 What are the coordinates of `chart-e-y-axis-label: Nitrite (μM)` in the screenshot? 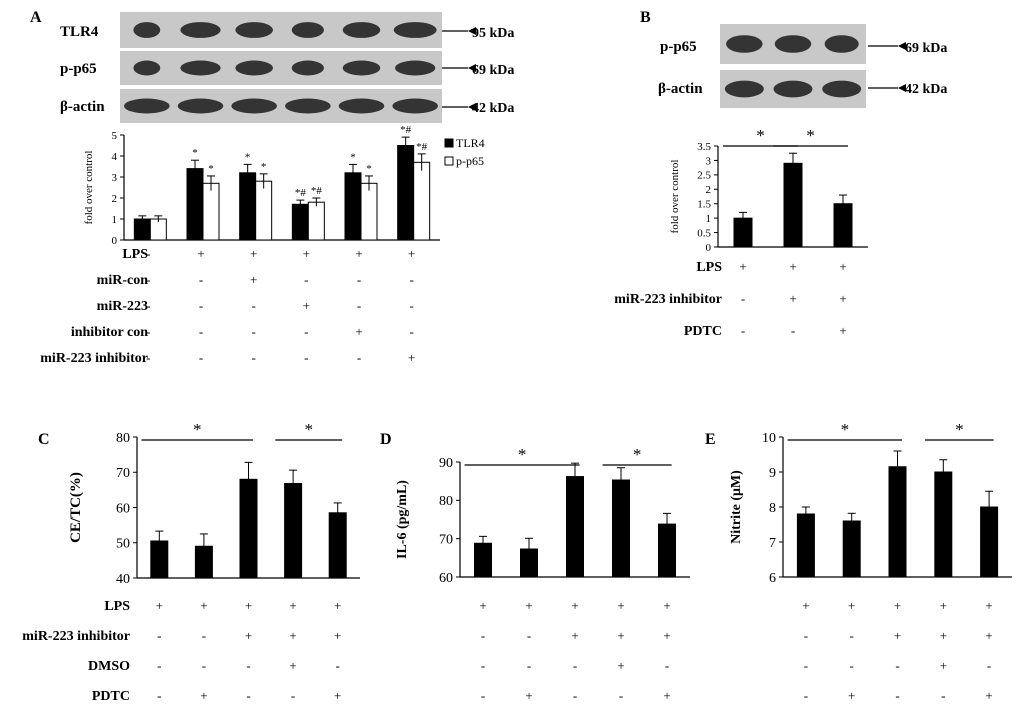 It's located at (736, 507).